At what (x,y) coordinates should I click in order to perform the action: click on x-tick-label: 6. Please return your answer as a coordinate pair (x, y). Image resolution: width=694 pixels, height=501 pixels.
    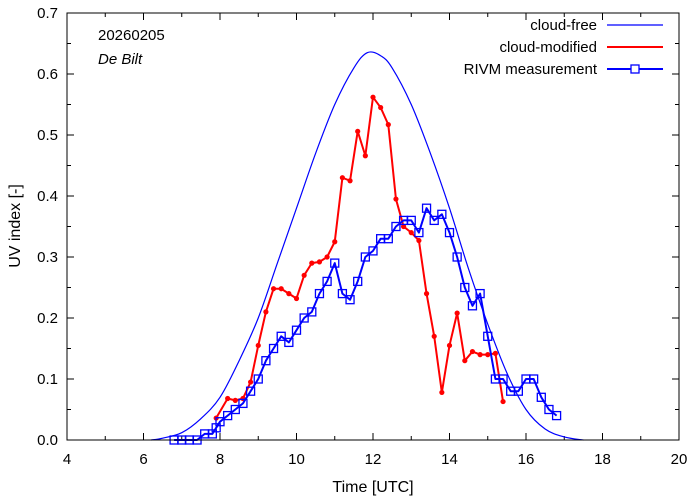
    Looking at the image, I should click on (143, 459).